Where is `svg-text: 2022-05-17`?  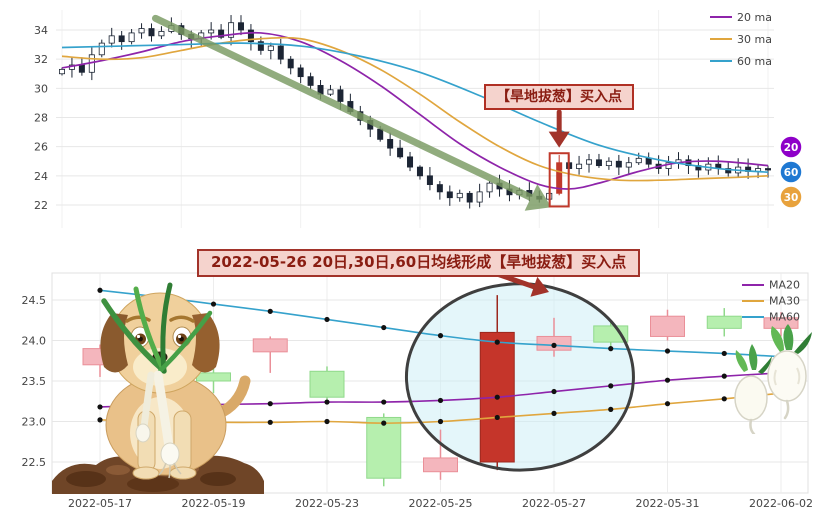 svg-text: 2022-05-17 is located at coordinates (100, 503).